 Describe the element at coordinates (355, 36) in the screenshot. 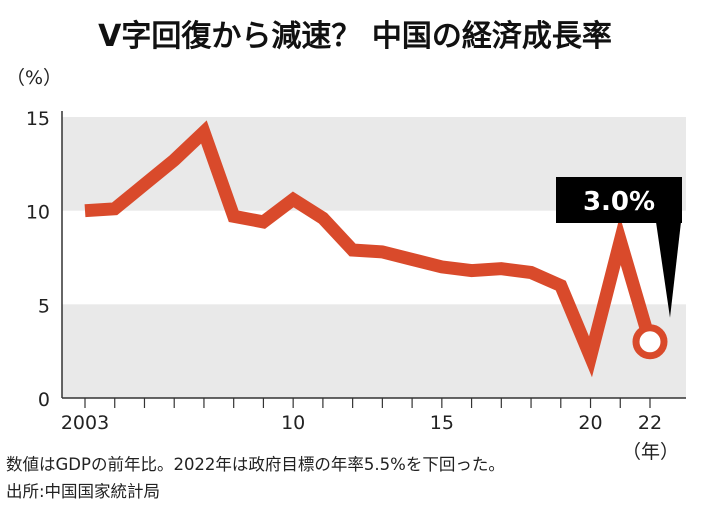

I see `chart-title: V字回復から減速？ 中国の経済成長率` at that location.